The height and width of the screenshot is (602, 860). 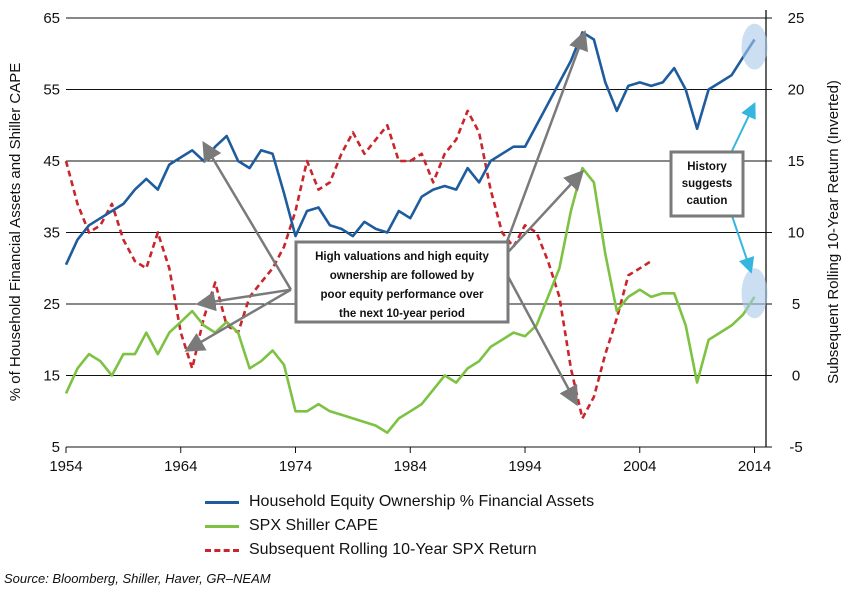 I want to click on highlight-ellipse-cape, so click(x=754, y=293).